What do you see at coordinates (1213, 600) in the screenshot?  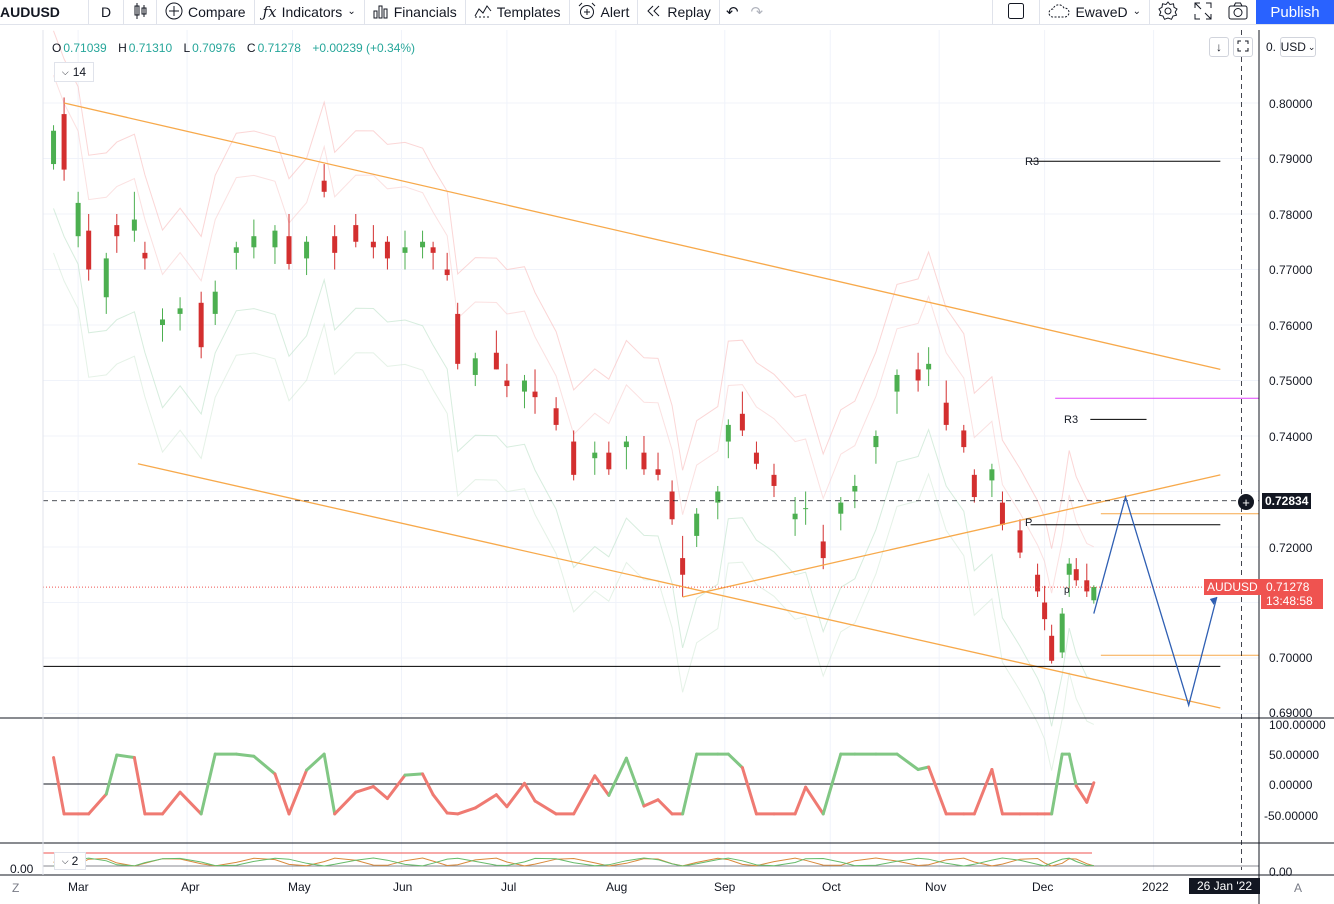 I see `projection-arrowhead` at bounding box center [1213, 600].